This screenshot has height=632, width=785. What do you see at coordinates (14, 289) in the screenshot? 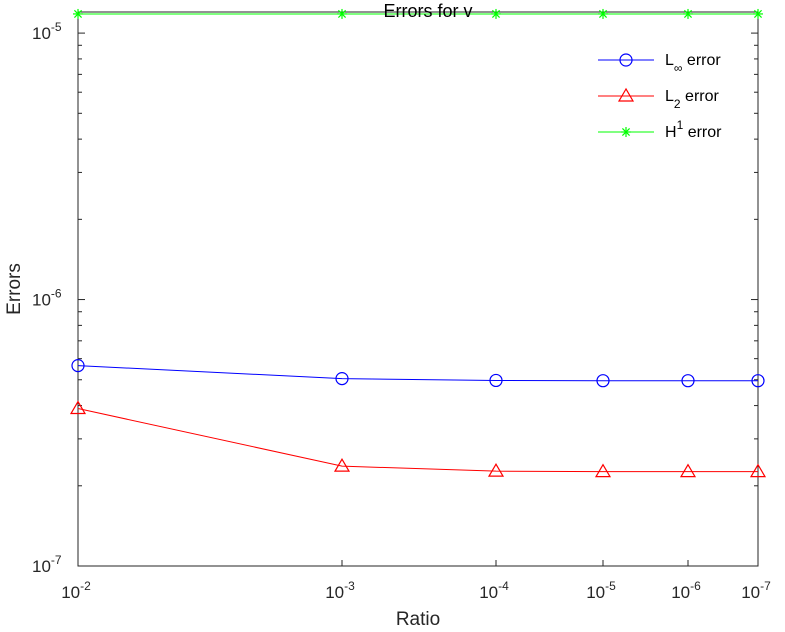
I see `y-axis-label: Errors` at bounding box center [14, 289].